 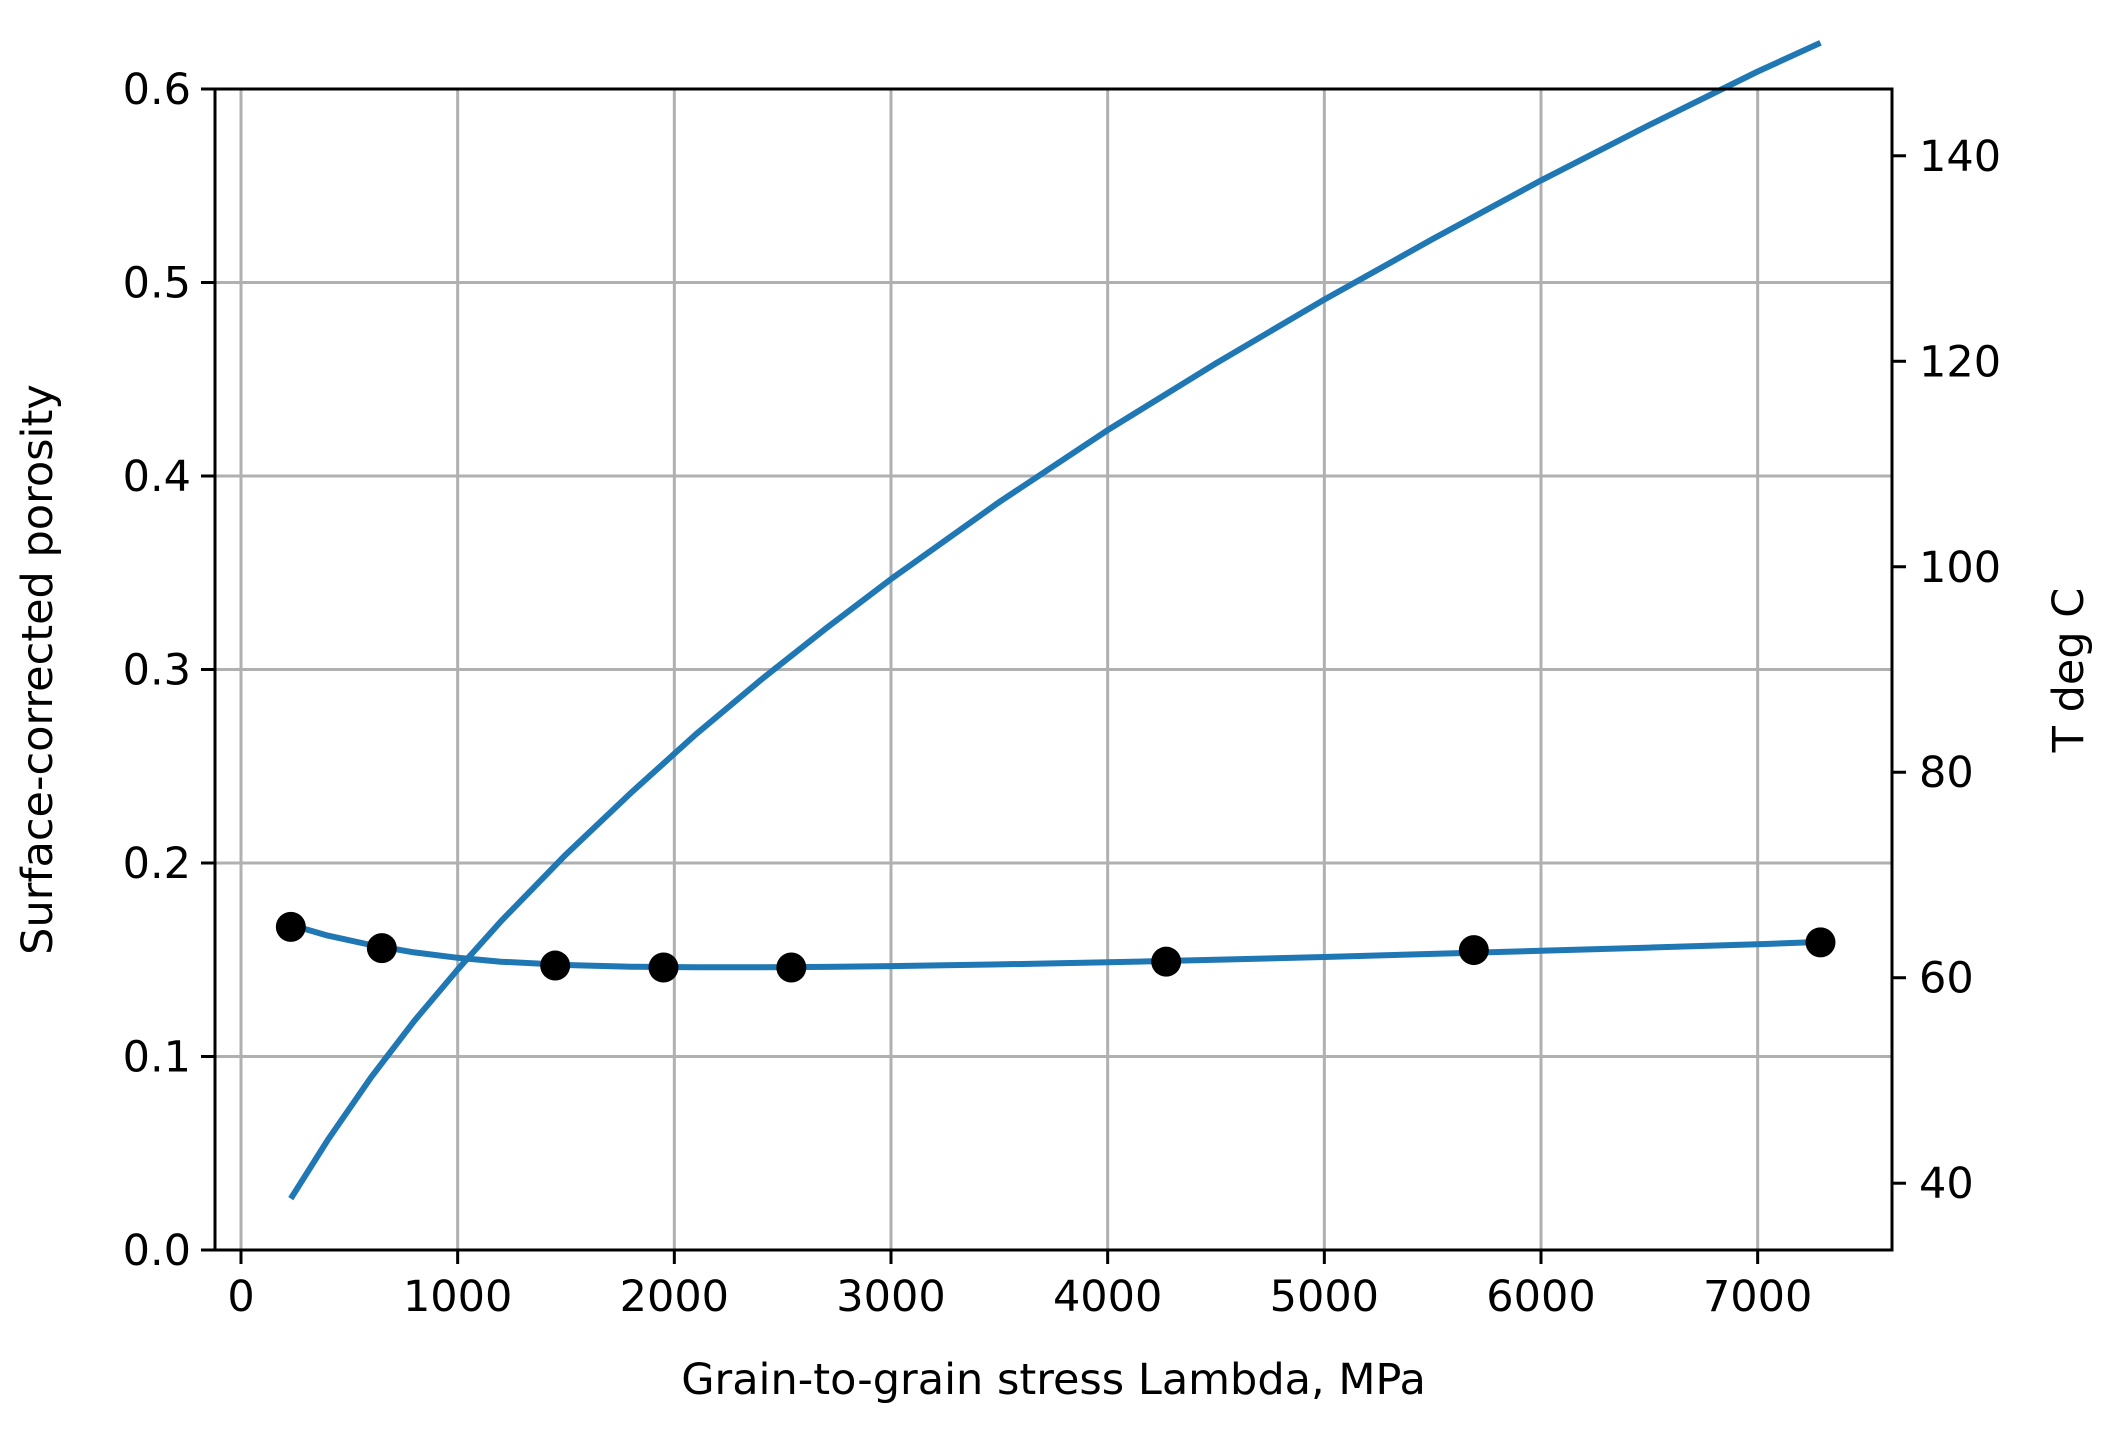 What do you see at coordinates (1053, 1380) in the screenshot?
I see `x-axis-label: Grain-to-grain stress Lambda, MPa` at bounding box center [1053, 1380].